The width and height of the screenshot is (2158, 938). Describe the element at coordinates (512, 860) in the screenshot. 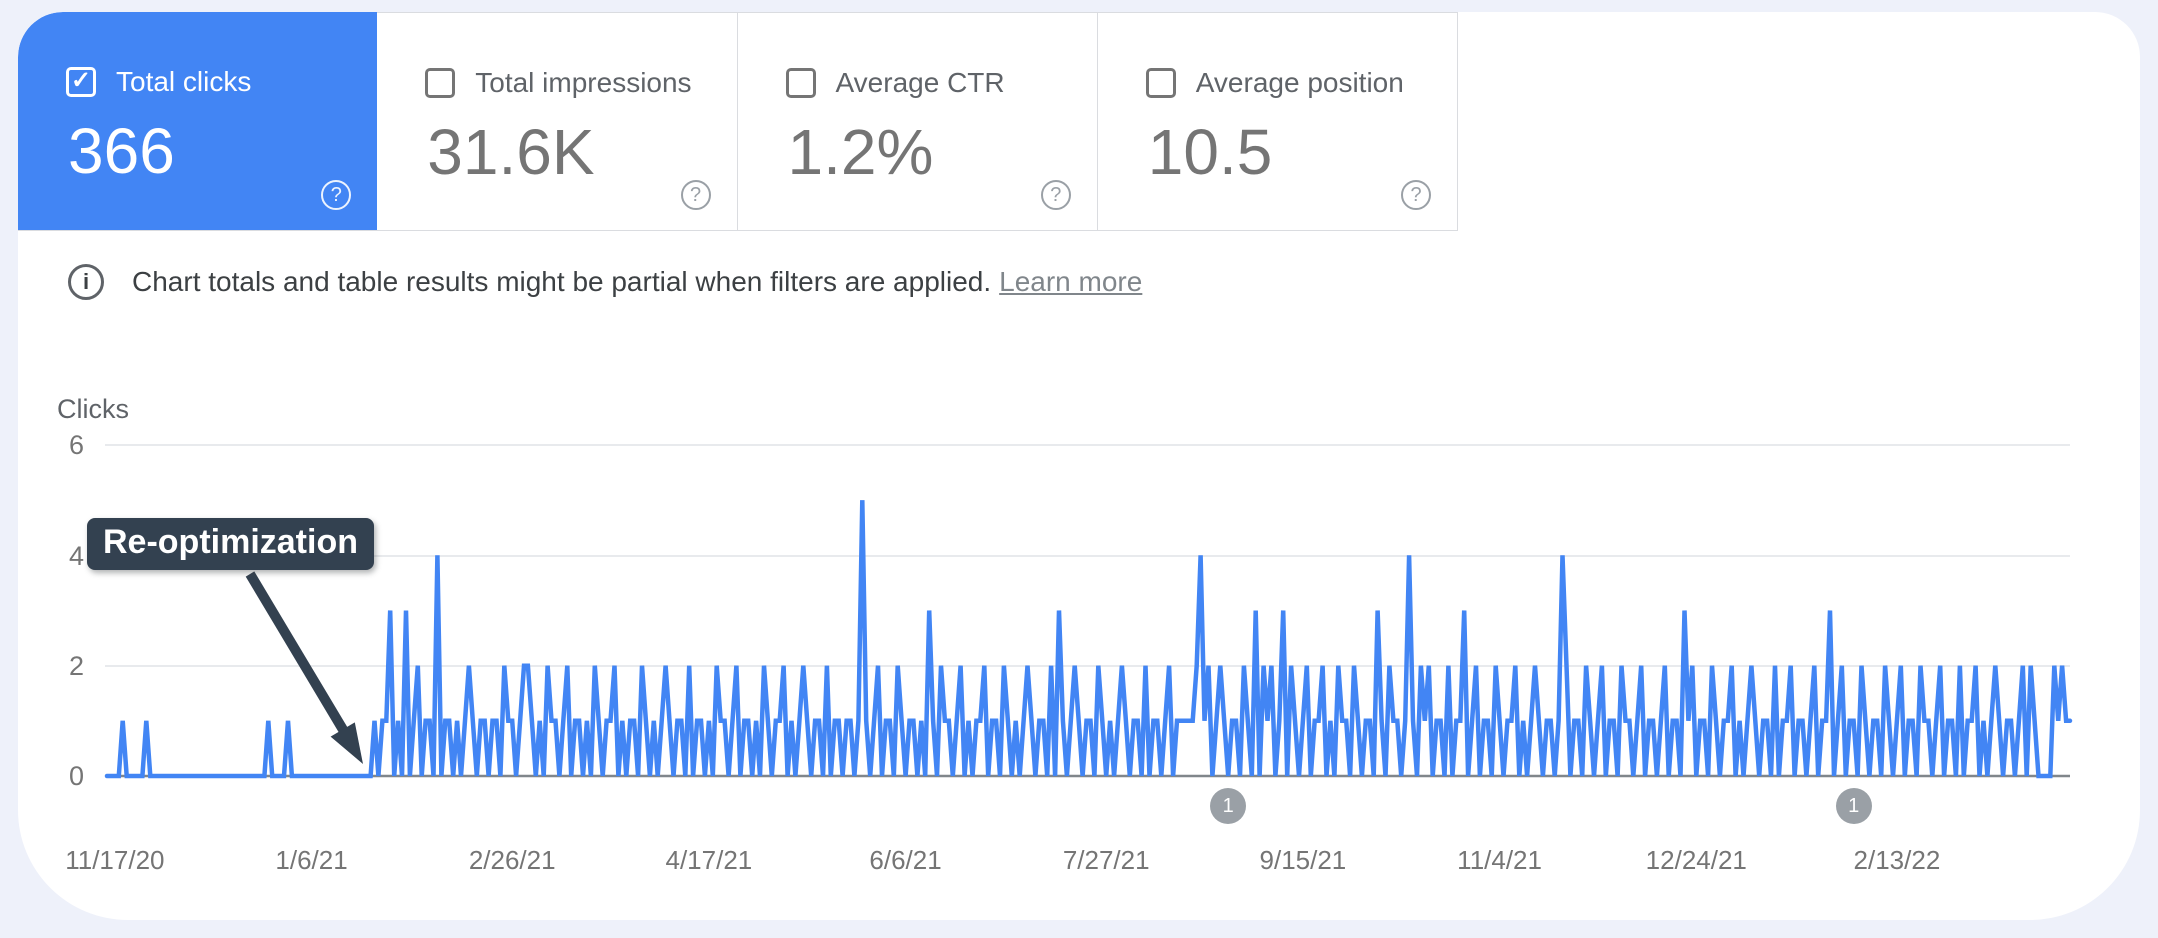

I see `x-tick-label: 2/26/21` at that location.